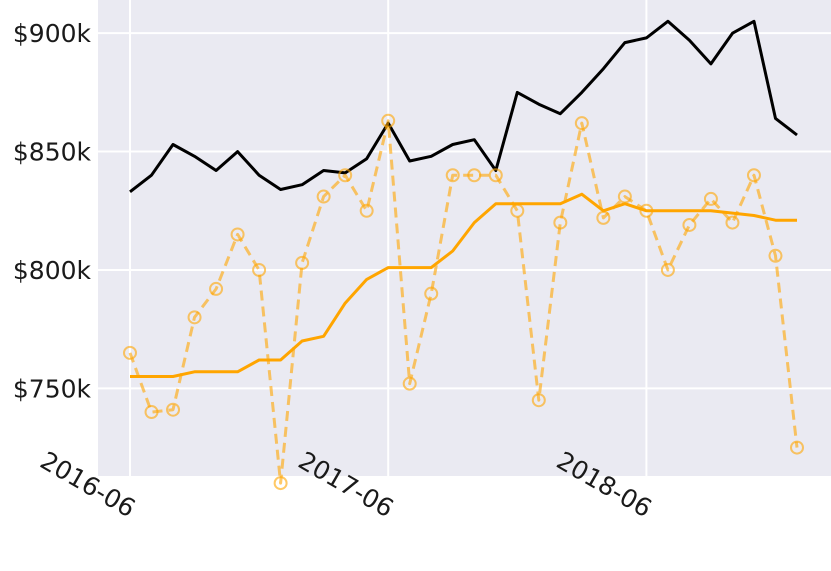  Describe the element at coordinates (52, 33) in the screenshot. I see `y-tick-label: $900k` at that location.